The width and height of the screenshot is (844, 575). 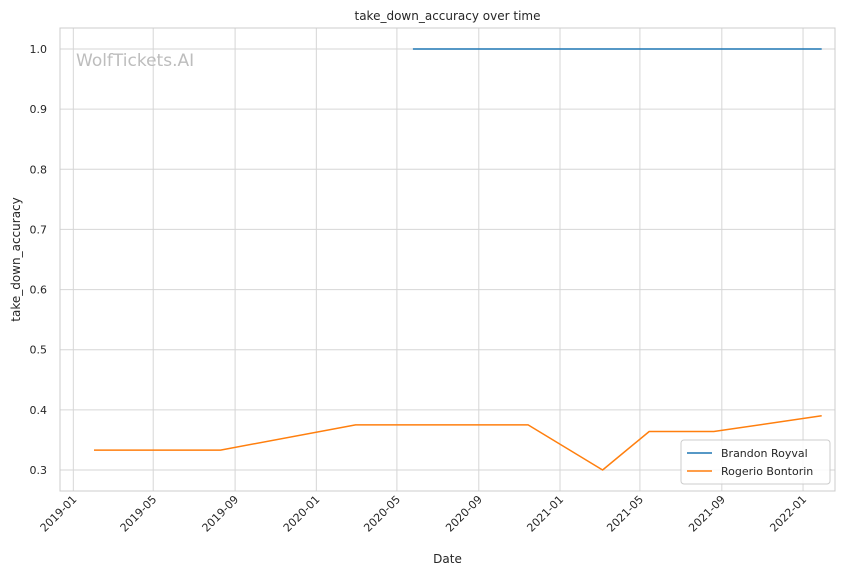 What do you see at coordinates (39, 290) in the screenshot?
I see `y-tick-label: 0.6` at bounding box center [39, 290].